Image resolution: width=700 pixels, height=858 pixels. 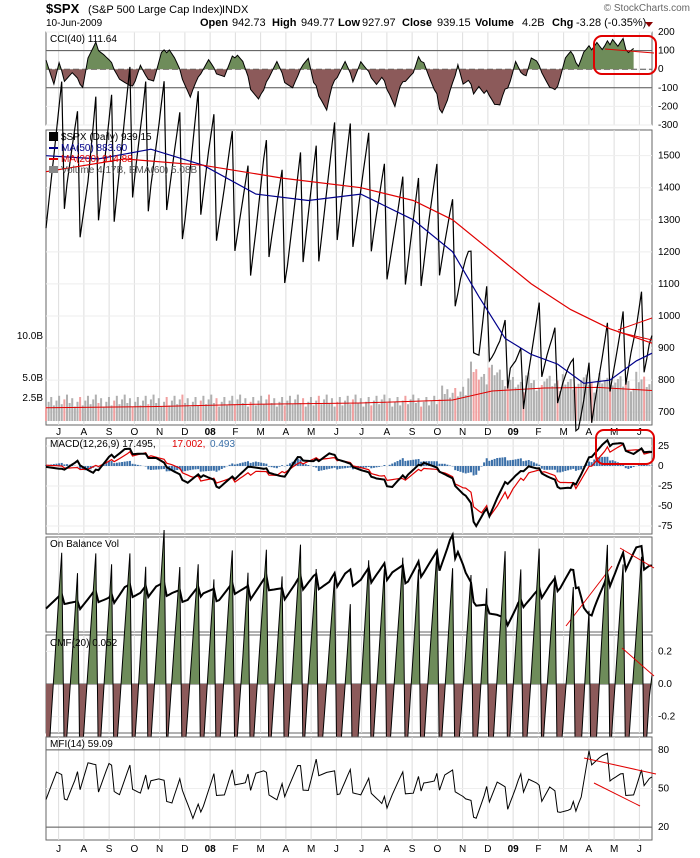 I want to click on macd-hist-legend: 0.493, so click(x=222, y=444).